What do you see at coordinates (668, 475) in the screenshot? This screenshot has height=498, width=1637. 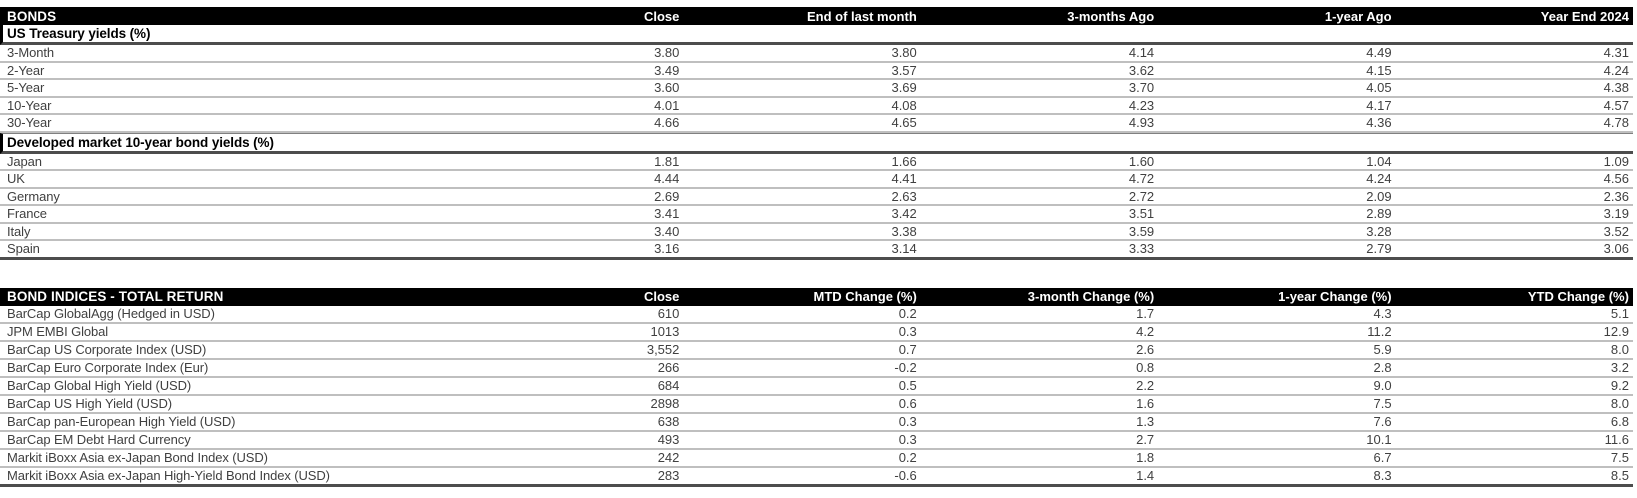 I see `value-cell: 283` at bounding box center [668, 475].